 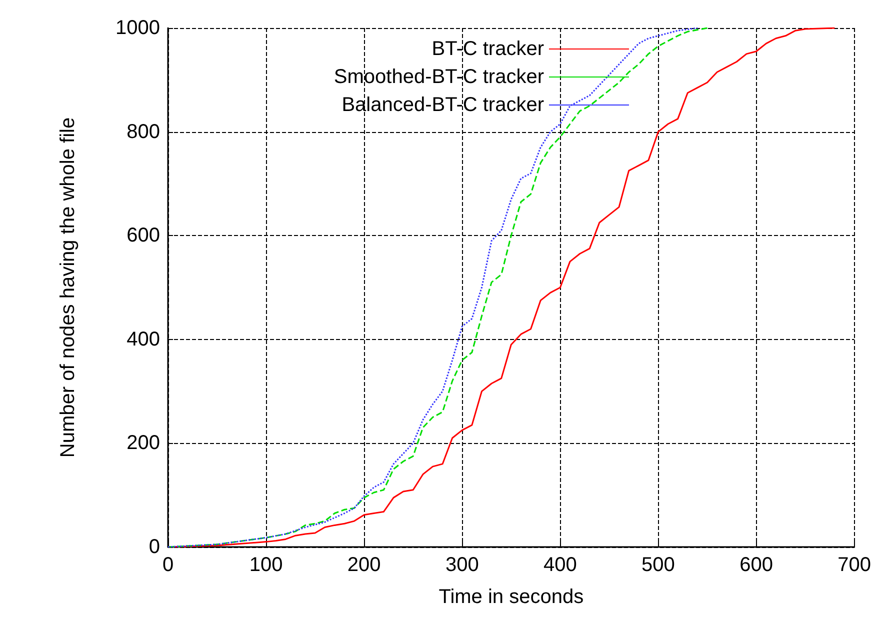 I want to click on x-tick-label: 500, so click(x=658, y=565).